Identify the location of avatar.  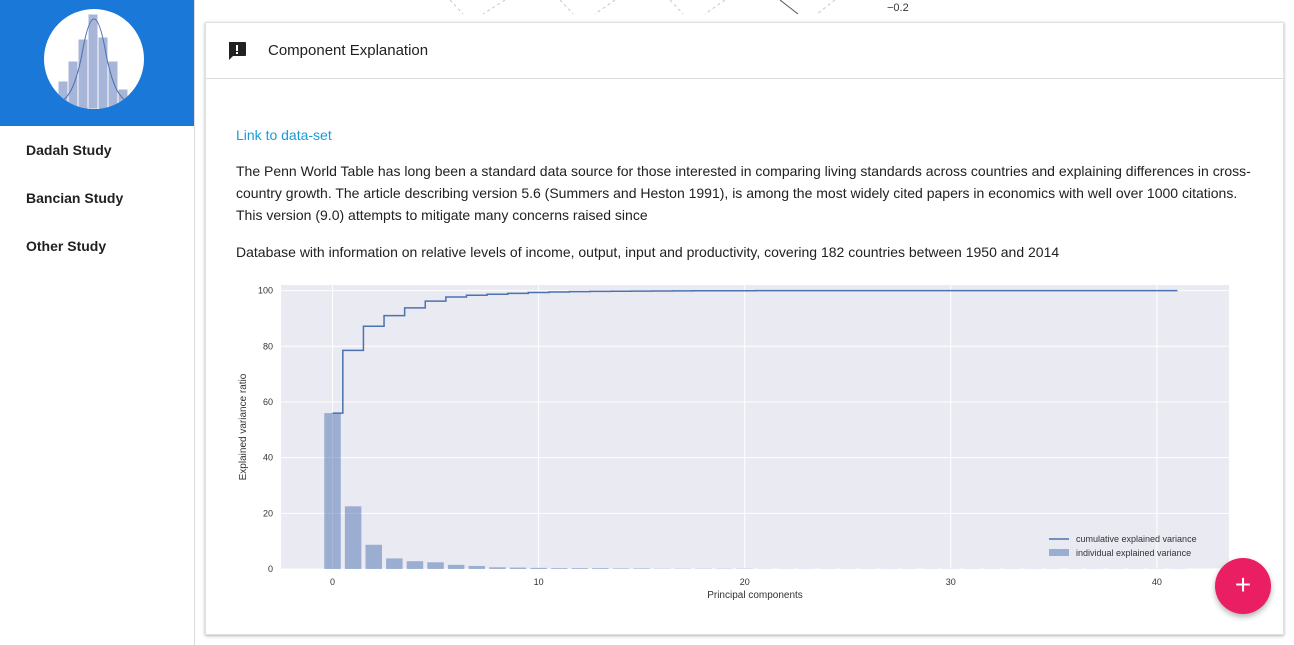
(94, 59).